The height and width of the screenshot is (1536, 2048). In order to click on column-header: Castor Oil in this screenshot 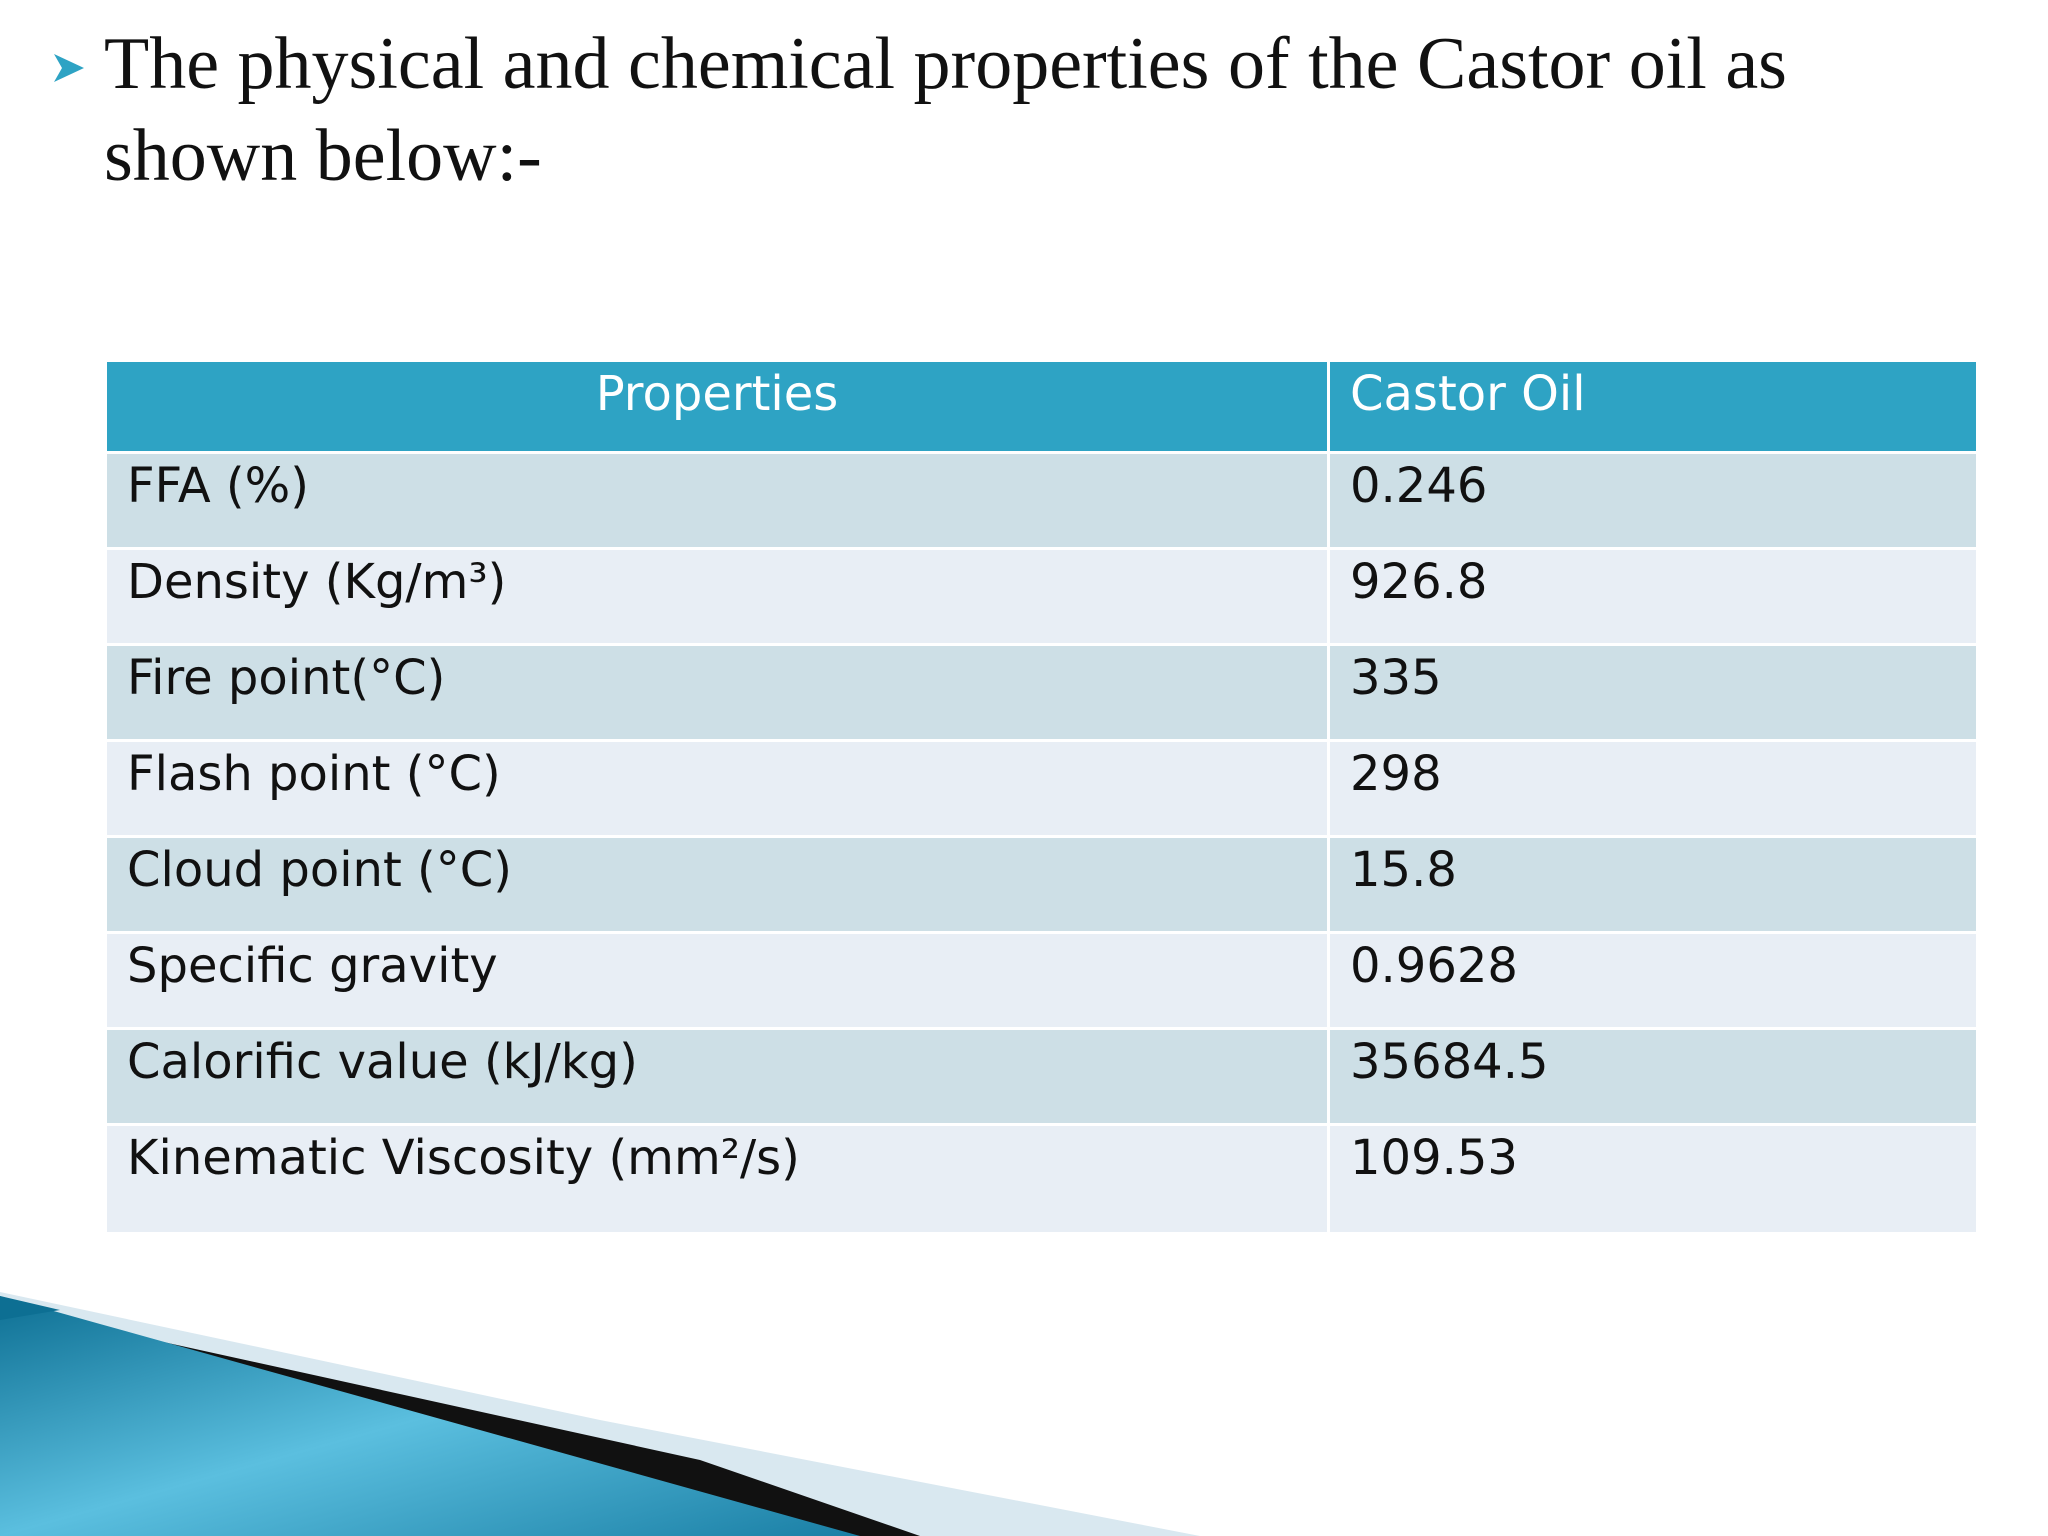, I will do `click(1653, 406)`.